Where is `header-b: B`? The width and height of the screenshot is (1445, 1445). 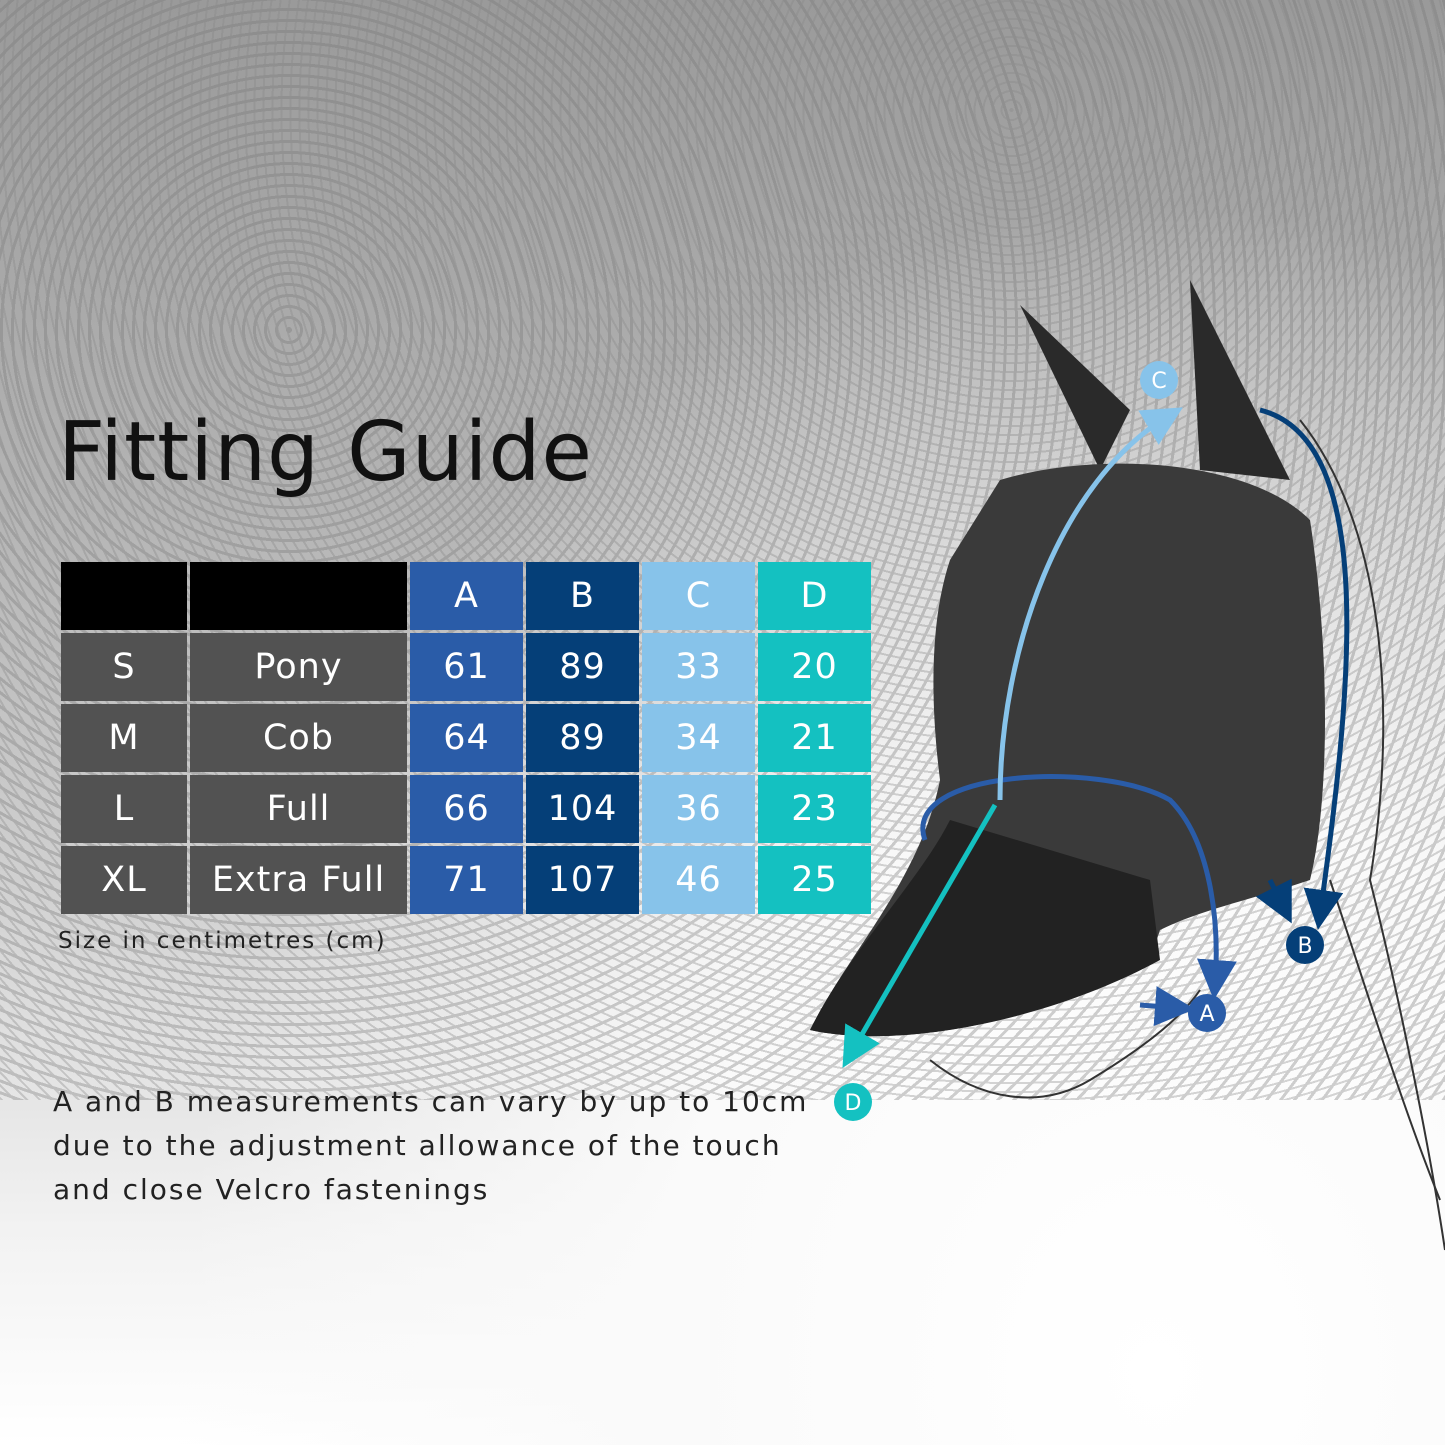 header-b: B is located at coordinates (582, 596).